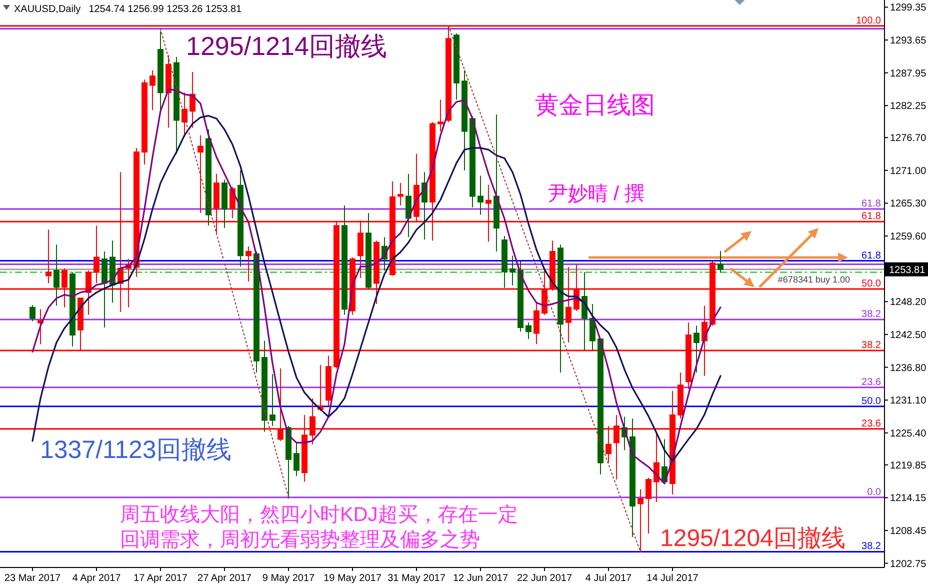 This screenshot has height=586, width=928. I want to click on x-tick-label: 19 May 2017, so click(353, 578).